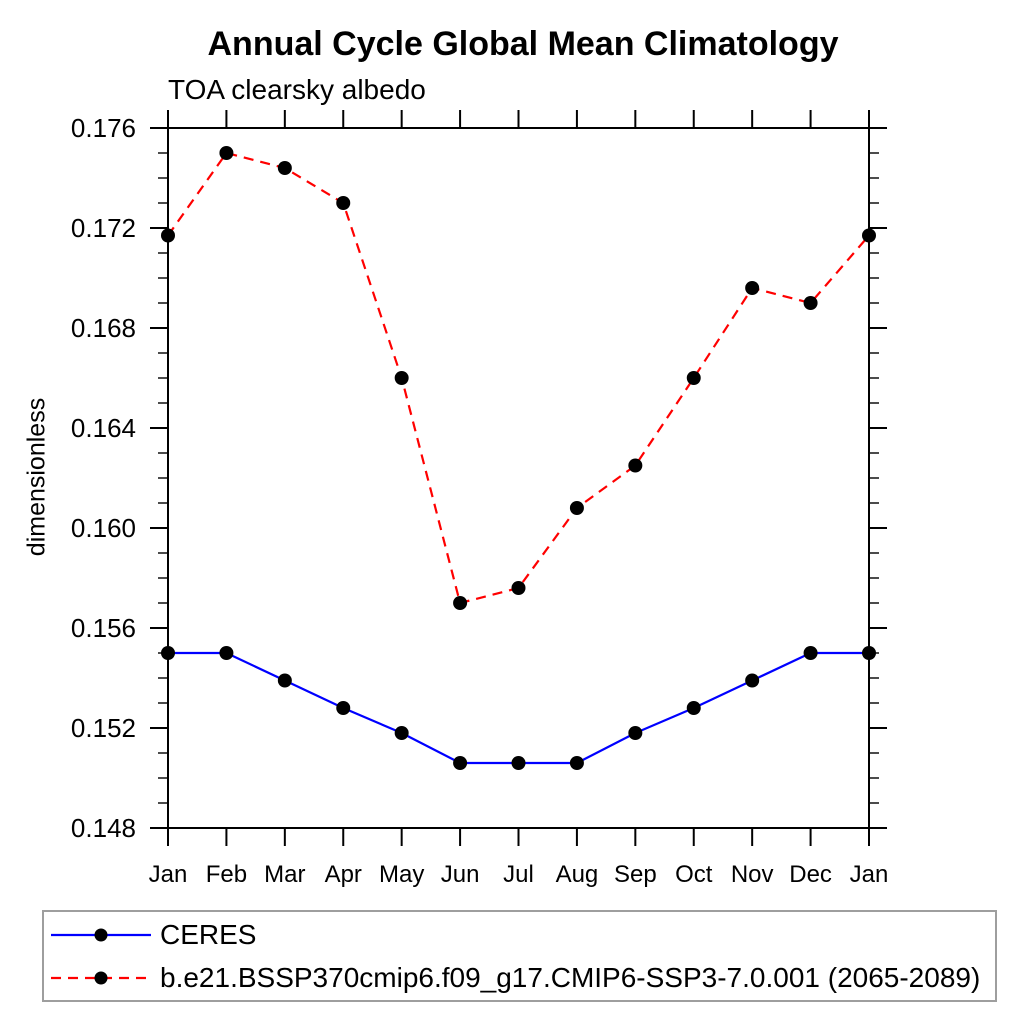 The width and height of the screenshot is (1024, 1024). I want to click on y-tick-label: 0.148, so click(103, 828).